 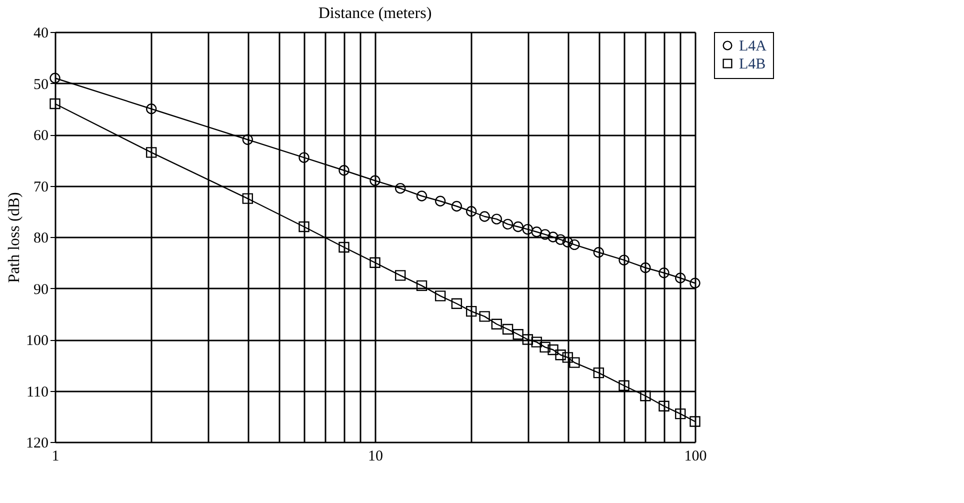 I want to click on y-tick-label: 40, so click(x=41, y=34).